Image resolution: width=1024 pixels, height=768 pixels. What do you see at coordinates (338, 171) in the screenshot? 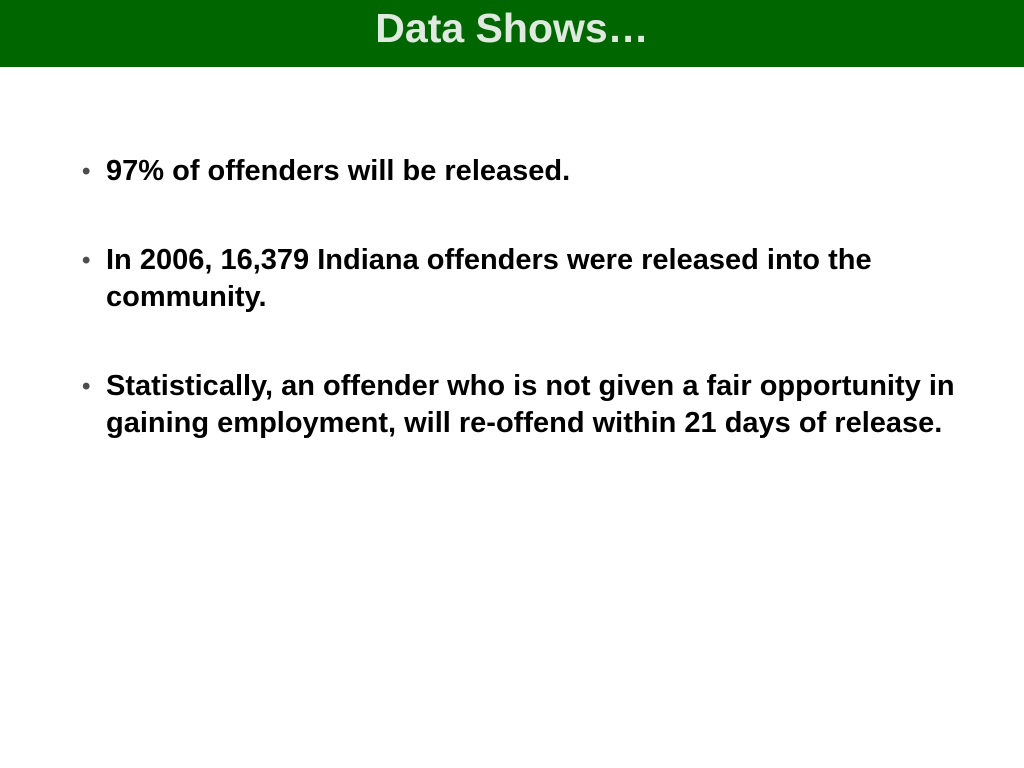
I see `bullet-text: 97% of offenders will be released.` at bounding box center [338, 171].